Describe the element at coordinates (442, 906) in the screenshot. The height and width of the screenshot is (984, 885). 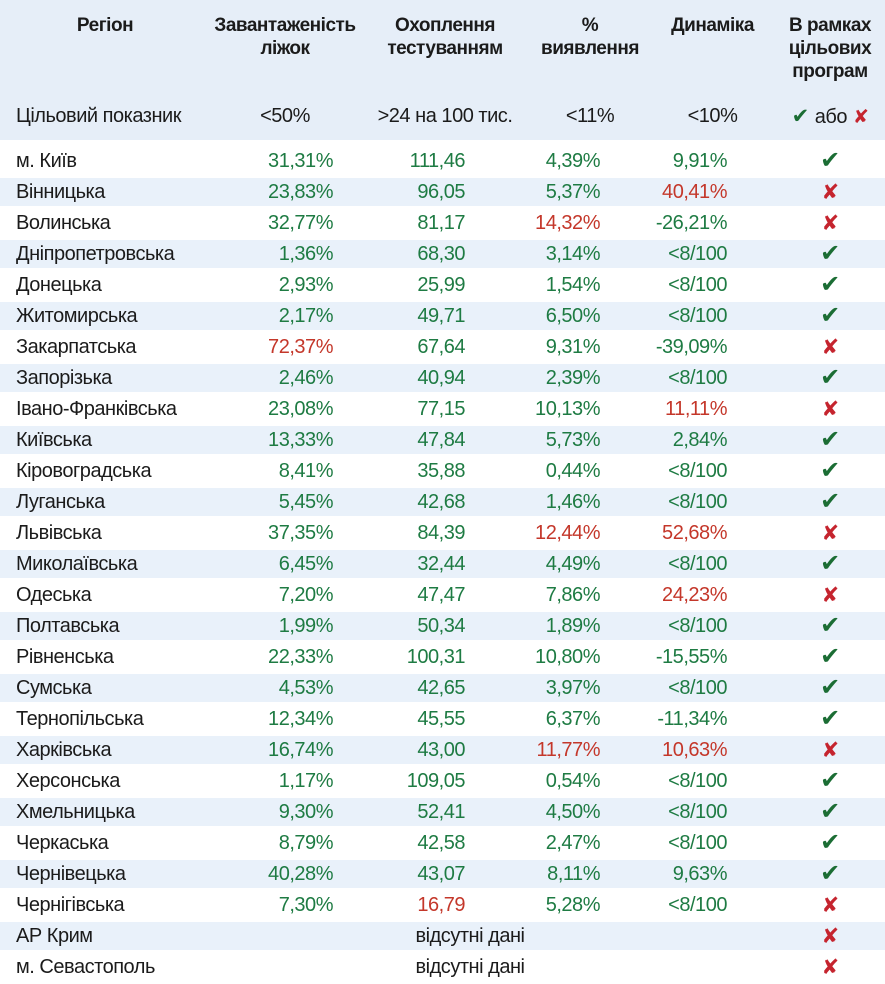
I see `table-row: Чернігівська 7,30% 16,79 5,28% <8/100 ✘` at that location.